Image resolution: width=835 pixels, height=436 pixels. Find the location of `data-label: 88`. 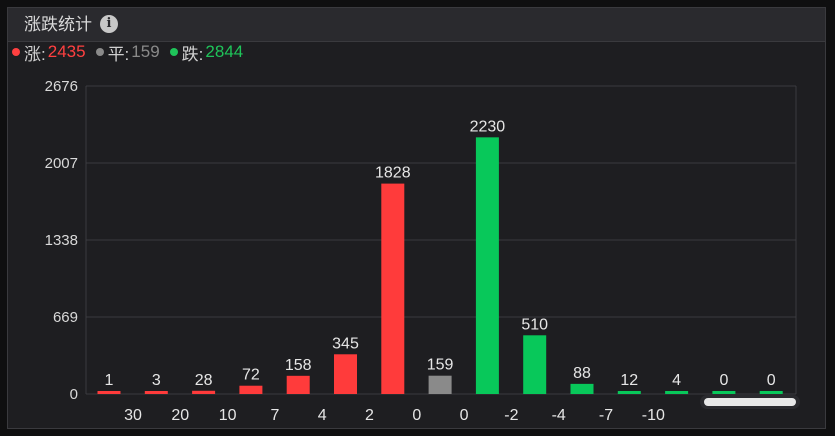

data-label: 88 is located at coordinates (582, 373).